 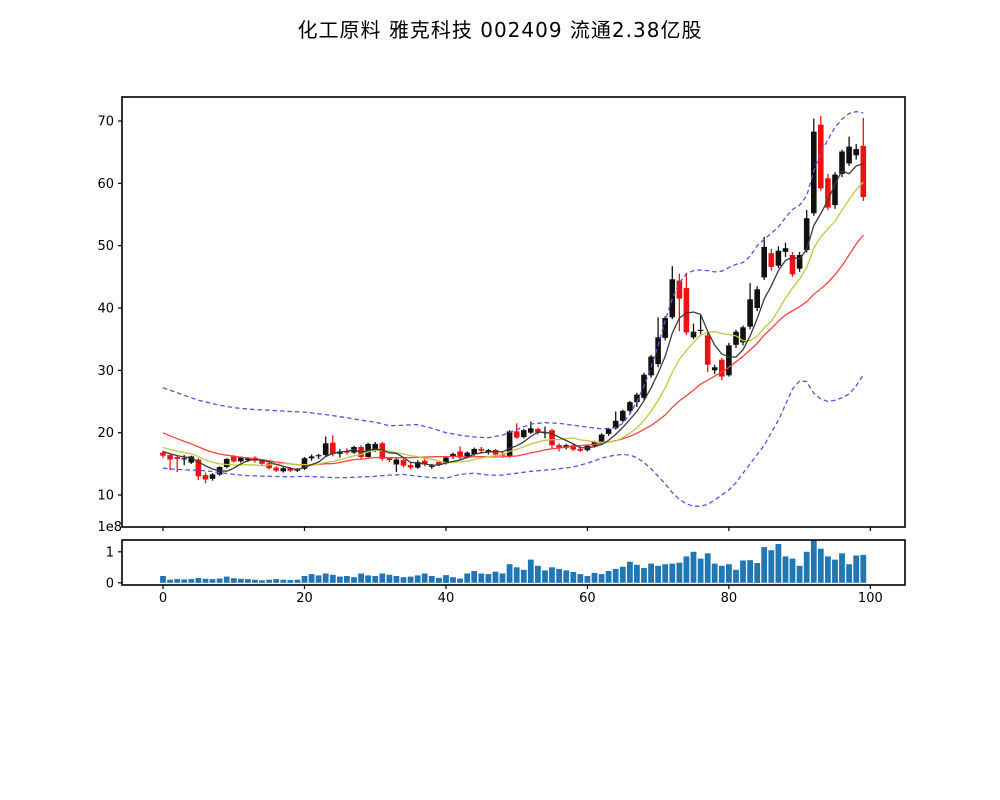 What do you see at coordinates (304, 598) in the screenshot?
I see `volume-x-tick-label: 20` at bounding box center [304, 598].